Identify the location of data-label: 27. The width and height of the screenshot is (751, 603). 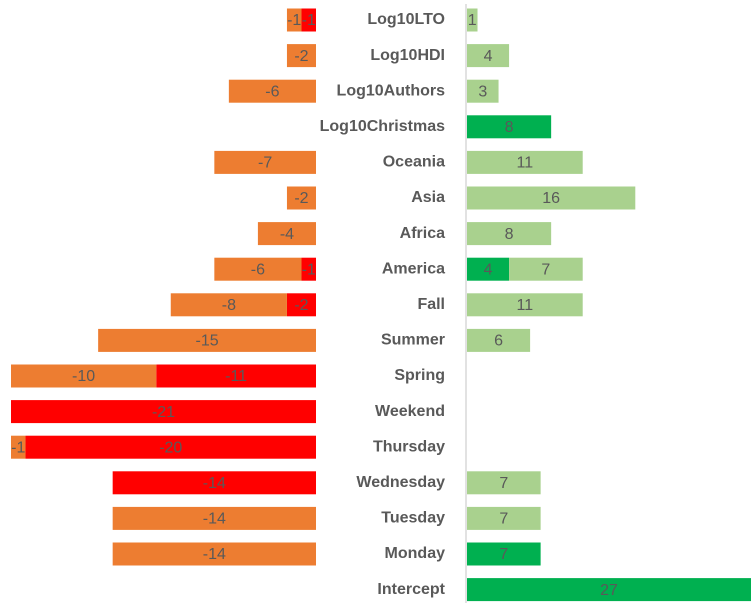
(609, 590).